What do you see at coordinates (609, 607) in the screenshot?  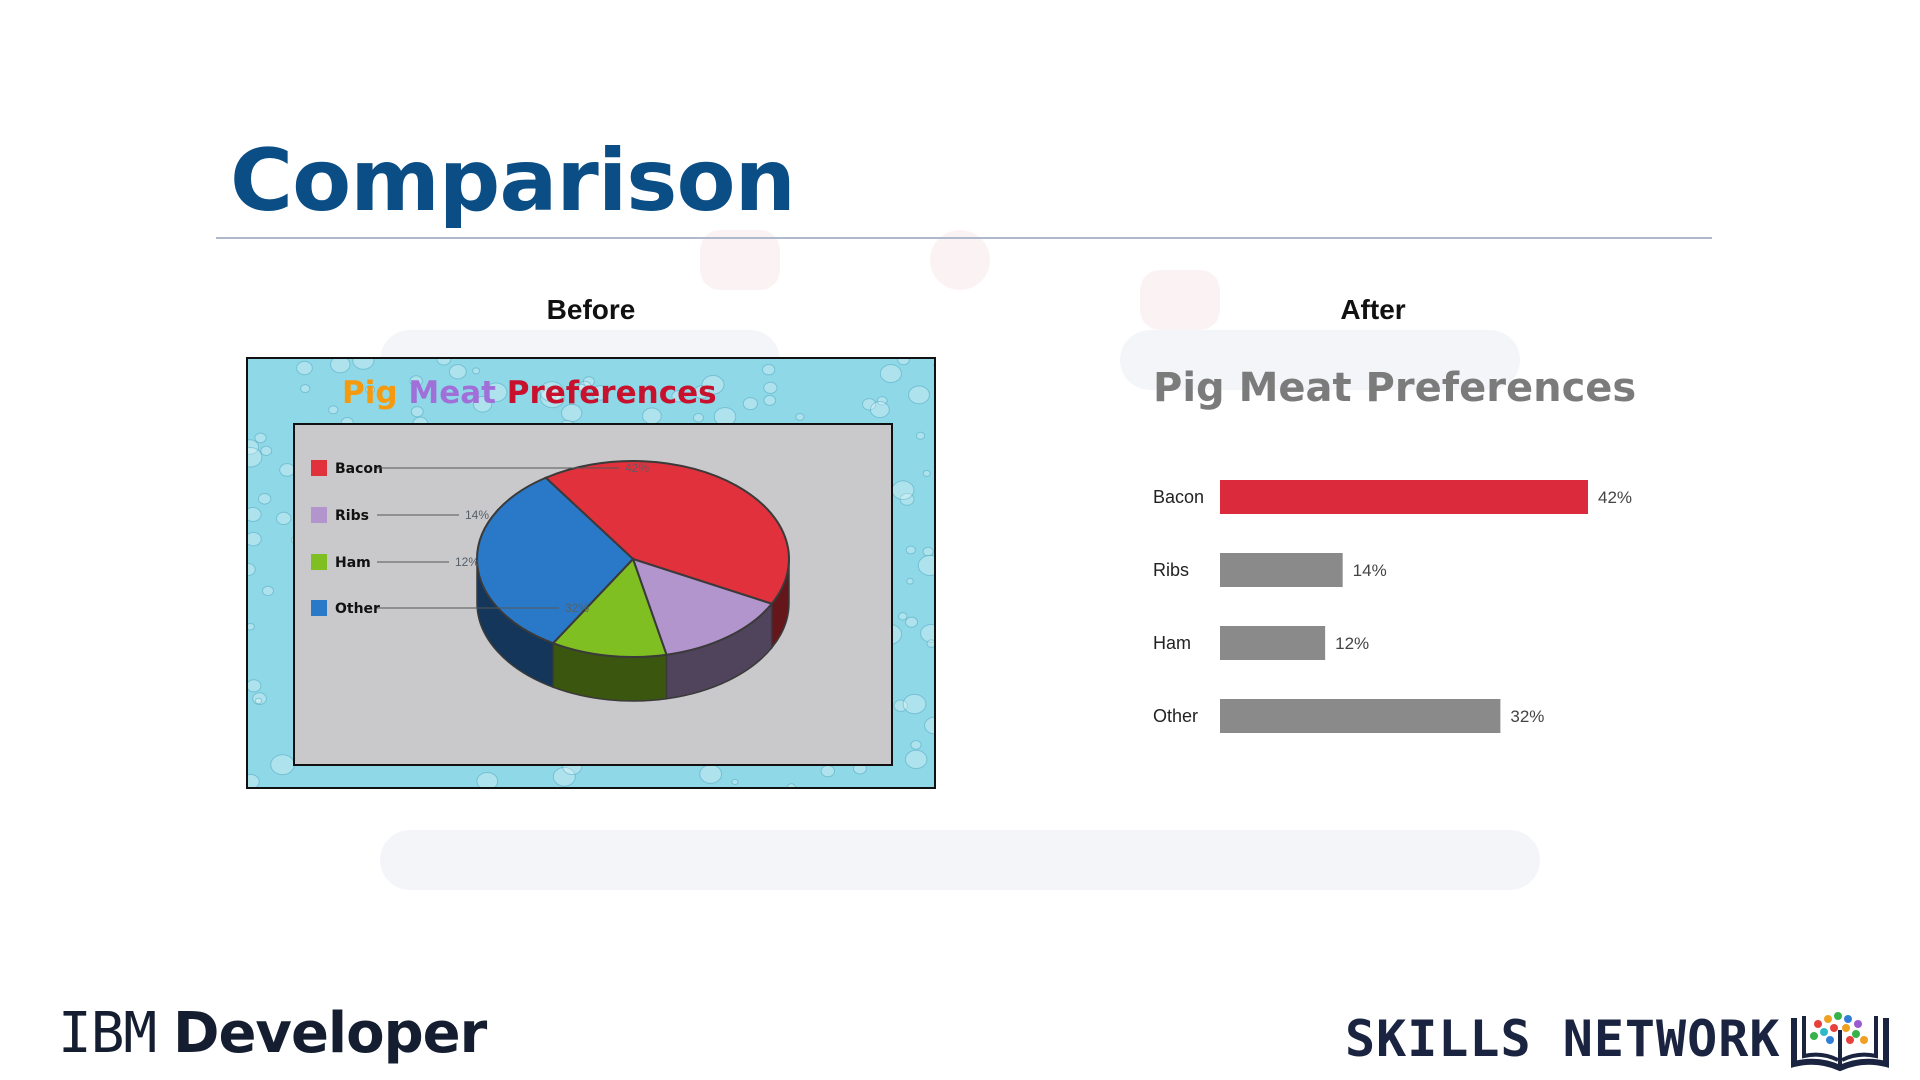 I see `pie-slice-ham` at bounding box center [609, 607].